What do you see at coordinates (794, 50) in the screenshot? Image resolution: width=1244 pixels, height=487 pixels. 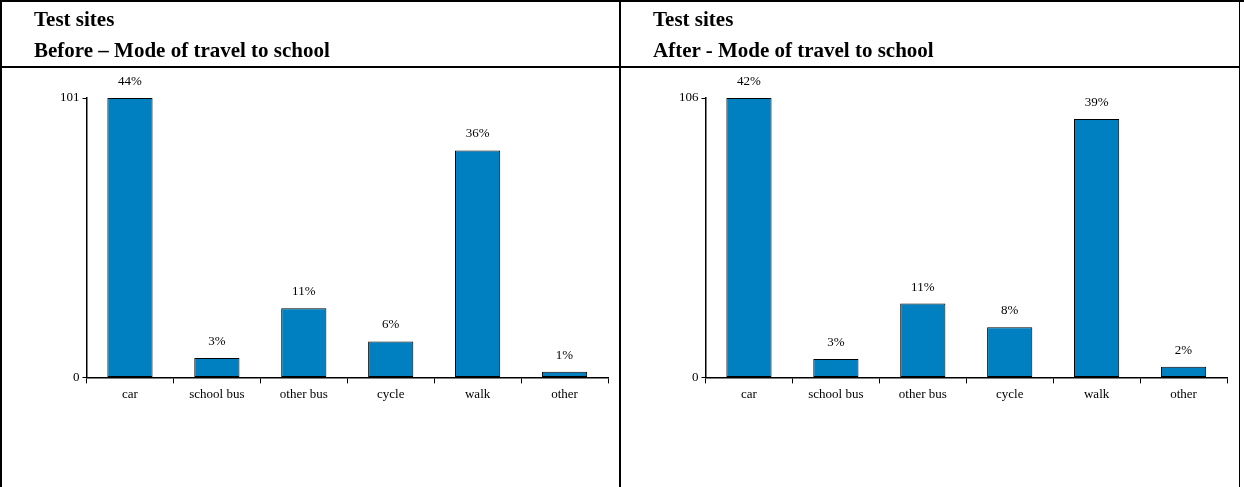 I see `chart-subtitle: After - Mode of travel to school` at bounding box center [794, 50].